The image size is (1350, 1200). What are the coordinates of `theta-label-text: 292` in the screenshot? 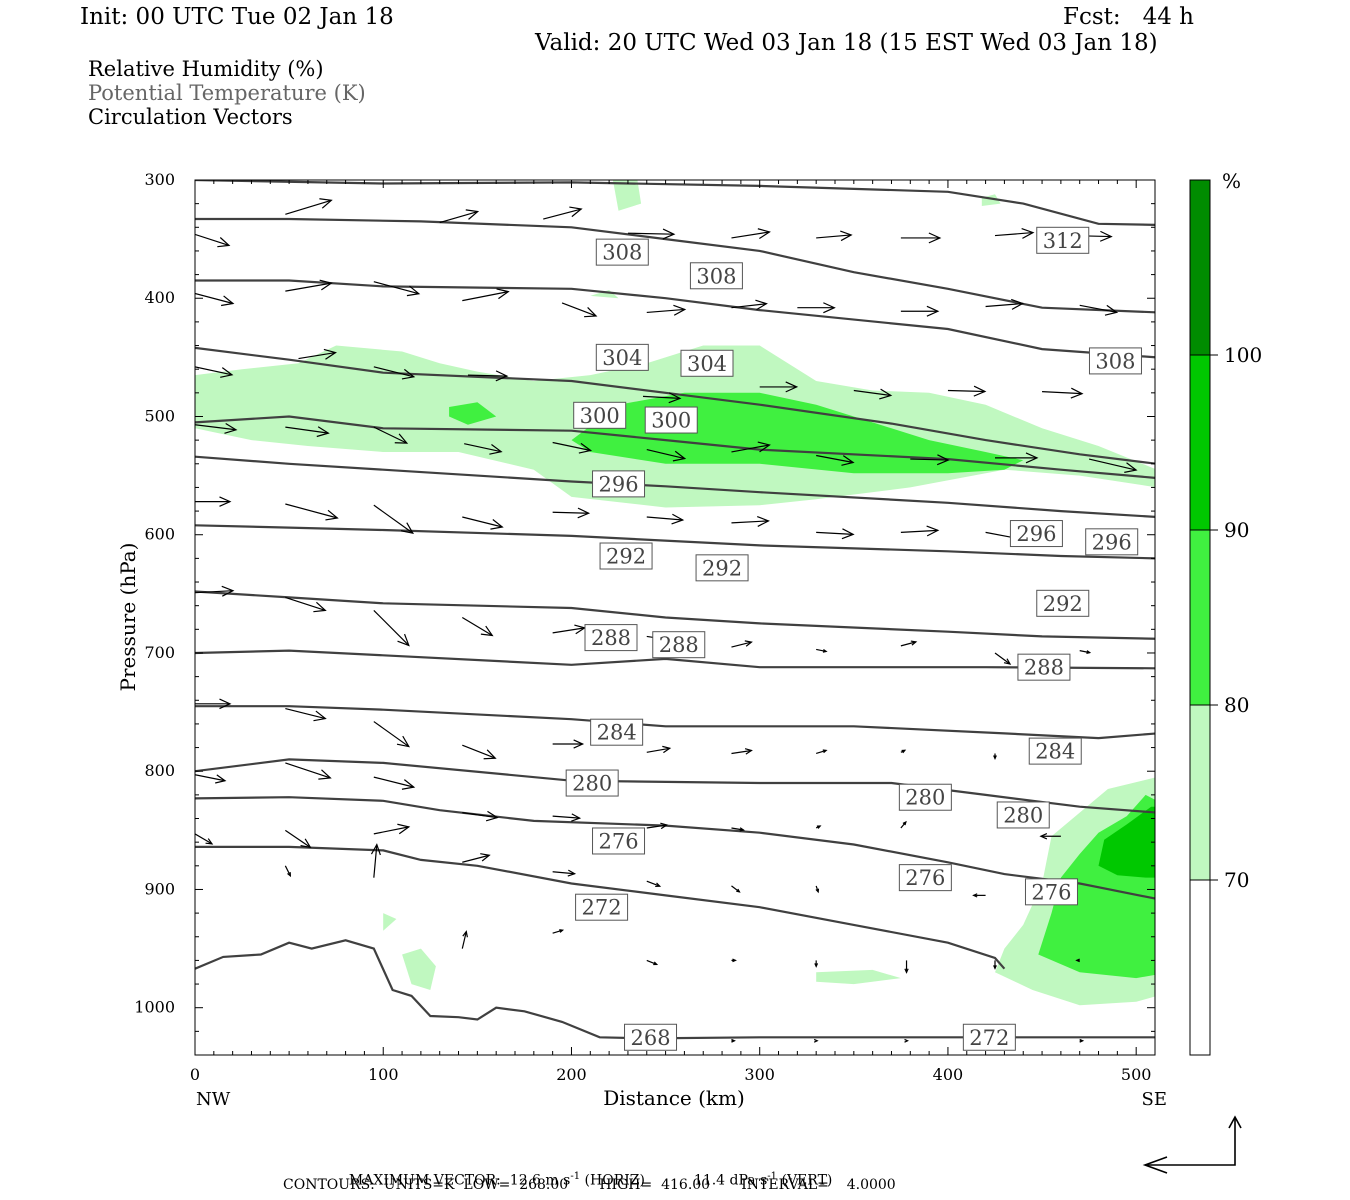 It's located at (626, 557).